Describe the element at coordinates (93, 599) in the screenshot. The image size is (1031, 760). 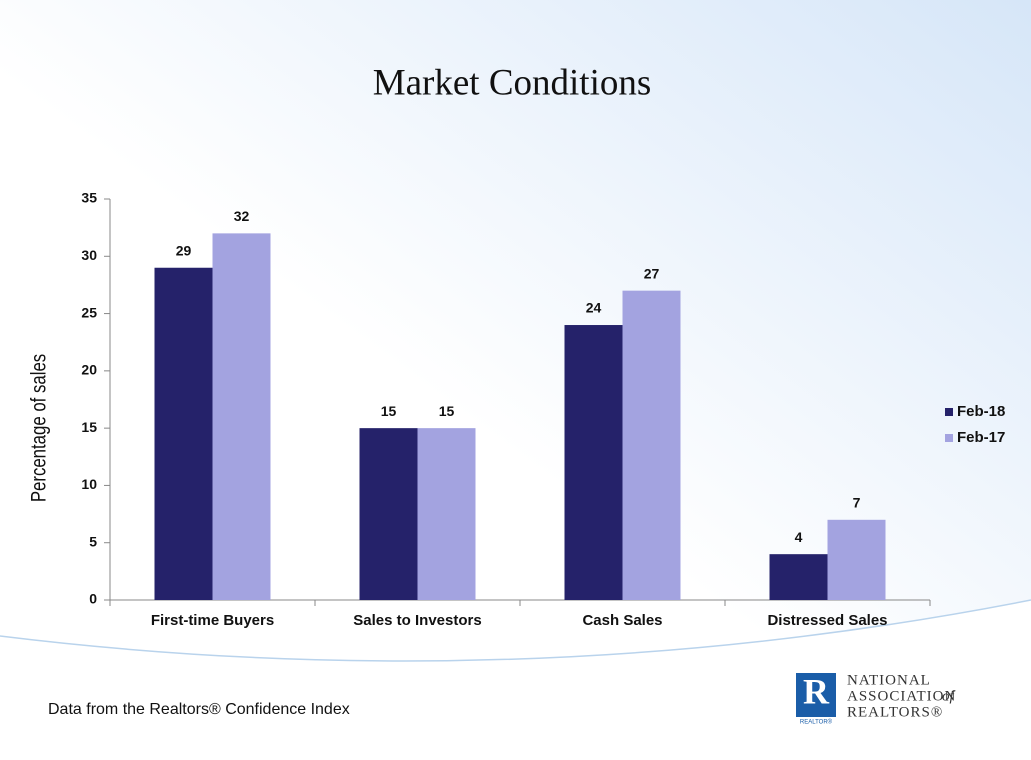
I see `y-tick-label: 0` at that location.